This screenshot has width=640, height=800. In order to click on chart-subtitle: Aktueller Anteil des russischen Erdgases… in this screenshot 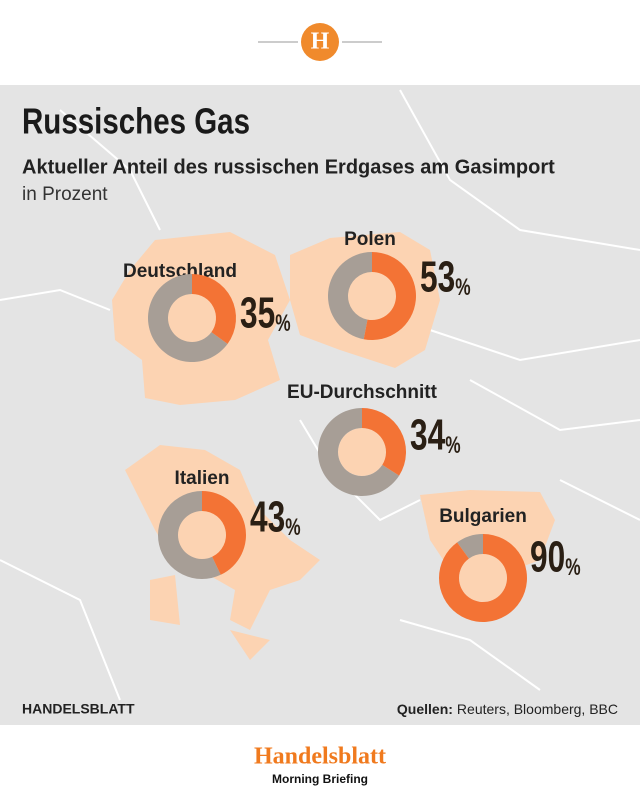, I will do `click(288, 167)`.